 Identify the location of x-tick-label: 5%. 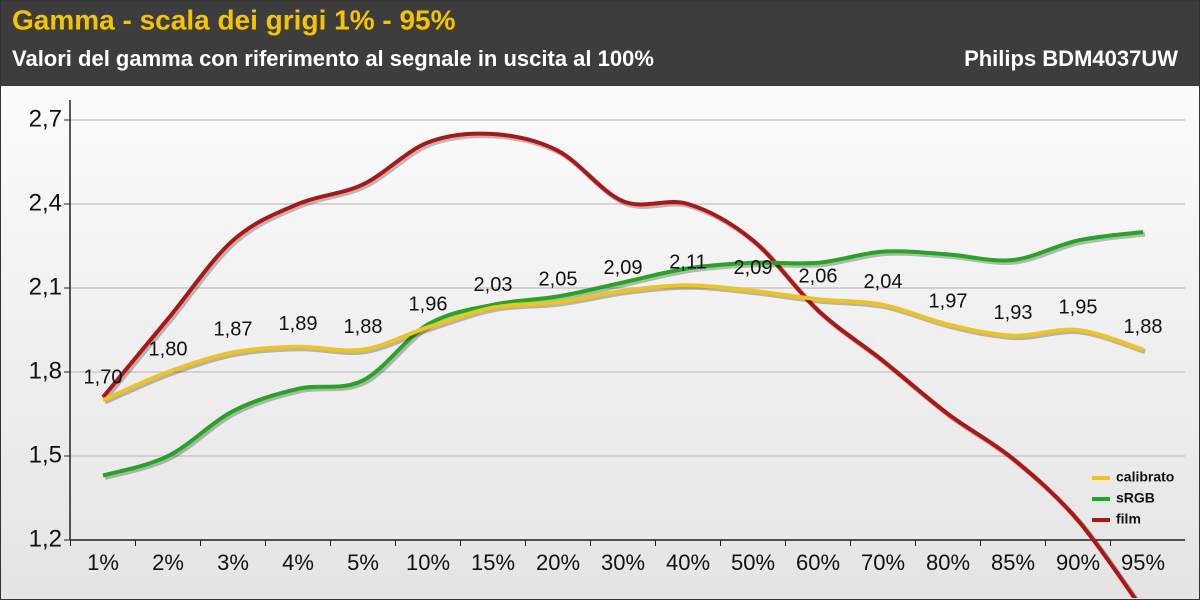
(363, 562).